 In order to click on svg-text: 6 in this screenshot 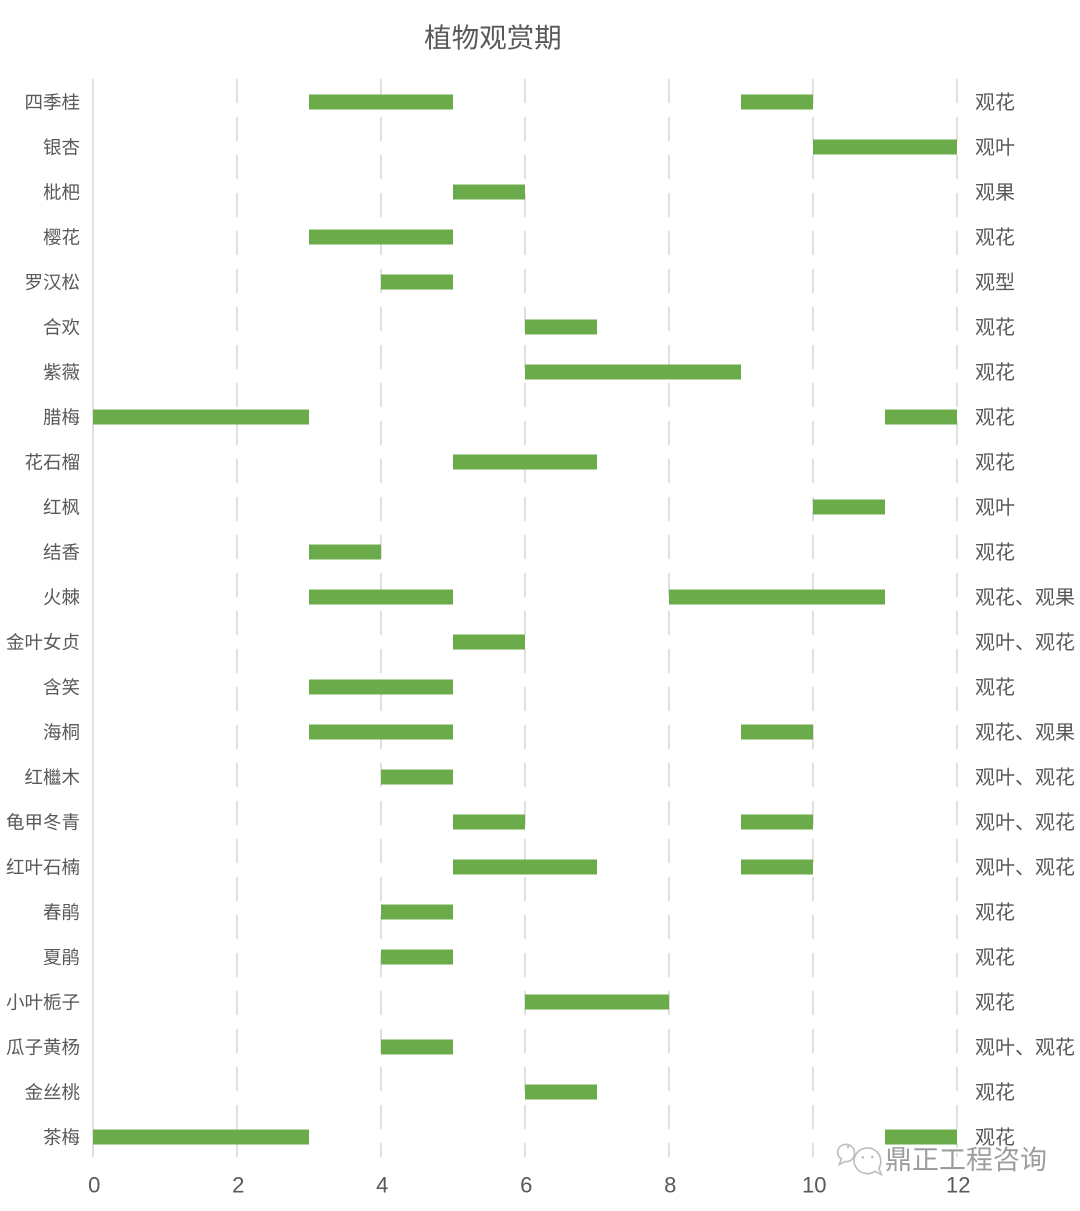, I will do `click(526, 1185)`.